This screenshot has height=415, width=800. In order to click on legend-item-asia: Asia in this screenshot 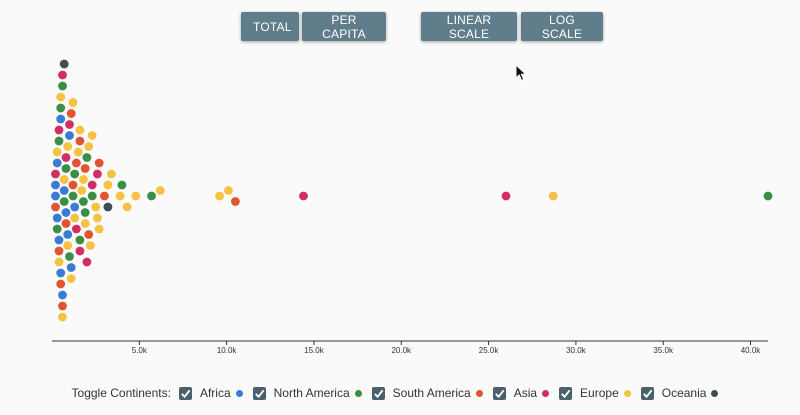, I will do `click(521, 393)`.